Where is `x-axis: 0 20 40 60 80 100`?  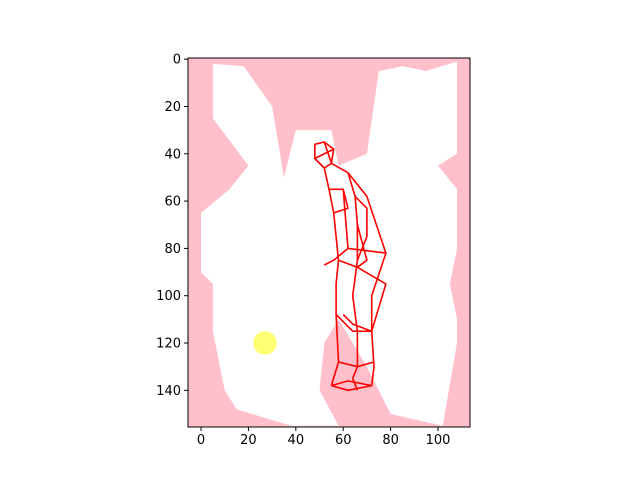 x-axis: 0 20 40 60 80 100 is located at coordinates (324, 437).